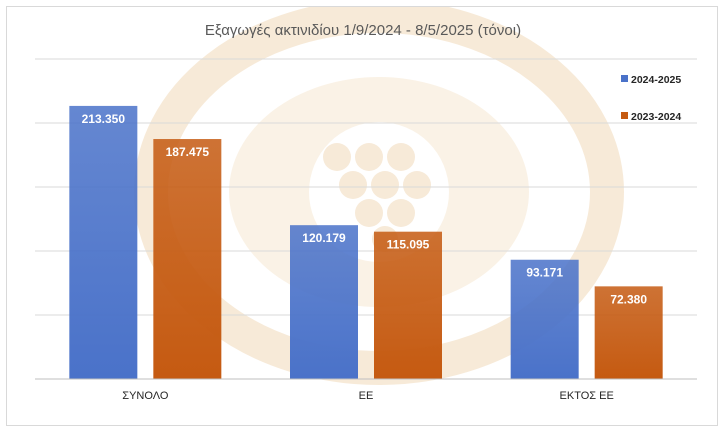 This screenshot has height=435, width=726. I want to click on bar-2024-2025-ΣΥΝΟΛΟ, so click(103, 242).